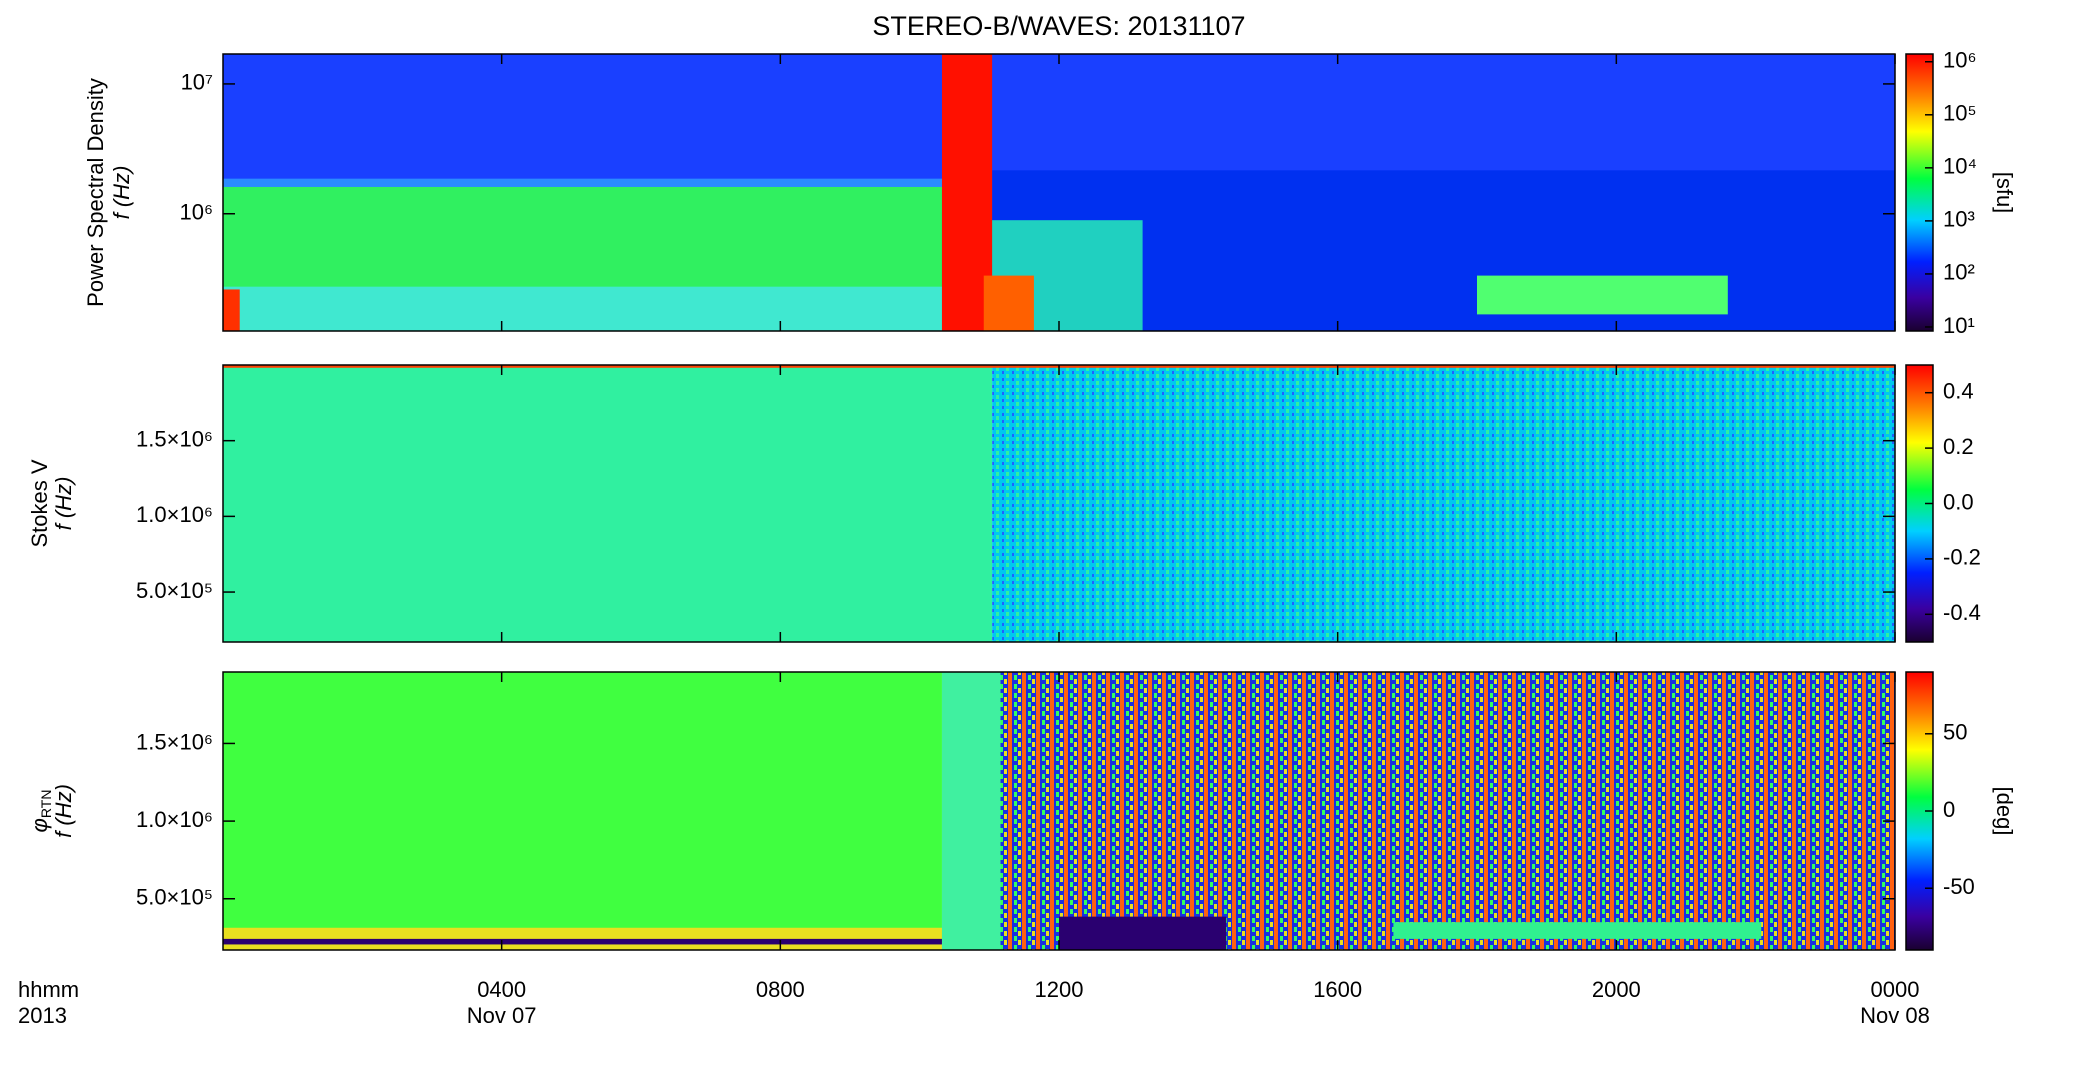  I want to click on chart-title: STEREO-B/WAVES: 20131107, so click(1058, 26).